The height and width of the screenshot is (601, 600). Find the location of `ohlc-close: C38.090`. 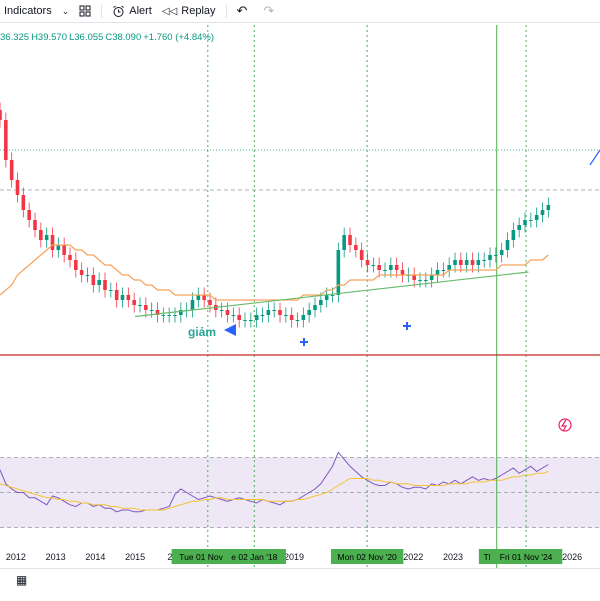

ohlc-close: C38.090 is located at coordinates (123, 37).